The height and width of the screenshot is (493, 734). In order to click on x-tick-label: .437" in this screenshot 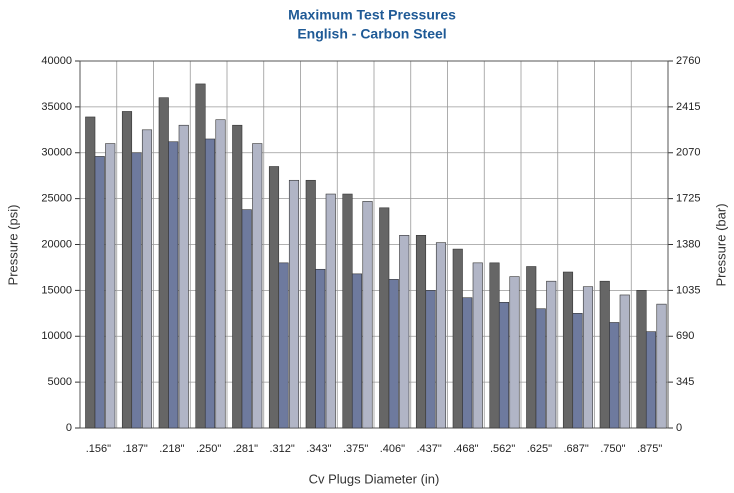, I will do `click(428, 449)`.